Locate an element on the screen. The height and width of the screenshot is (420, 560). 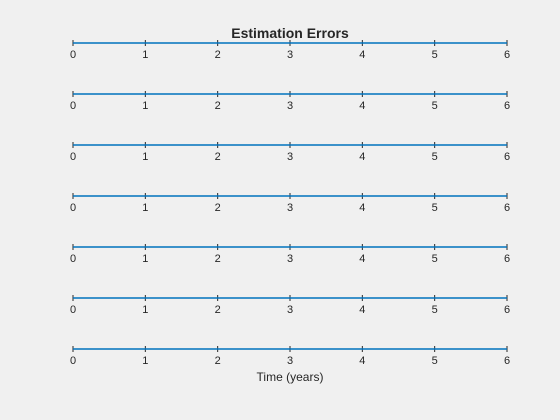
subplot-7: 0 1 2 3 4 5 6 is located at coordinates (290, 356).